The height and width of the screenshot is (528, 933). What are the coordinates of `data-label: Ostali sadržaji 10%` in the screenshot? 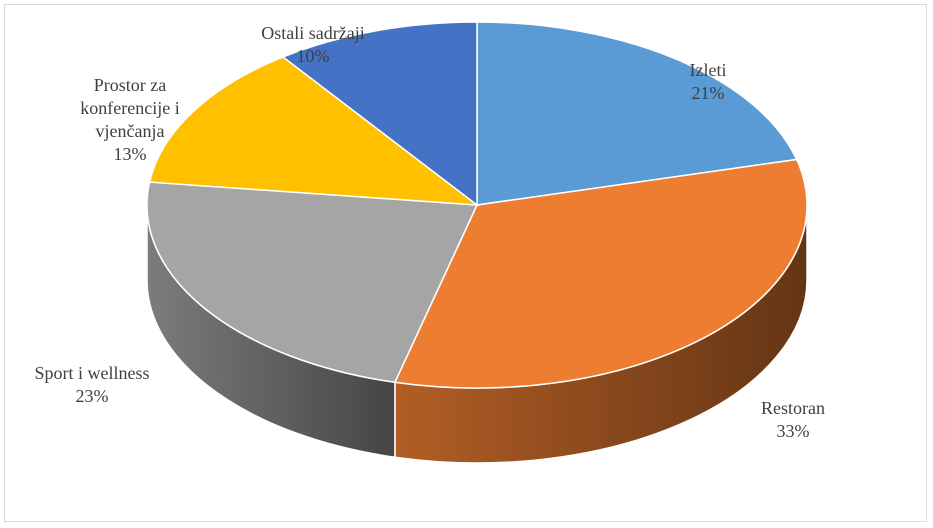 It's located at (313, 45).